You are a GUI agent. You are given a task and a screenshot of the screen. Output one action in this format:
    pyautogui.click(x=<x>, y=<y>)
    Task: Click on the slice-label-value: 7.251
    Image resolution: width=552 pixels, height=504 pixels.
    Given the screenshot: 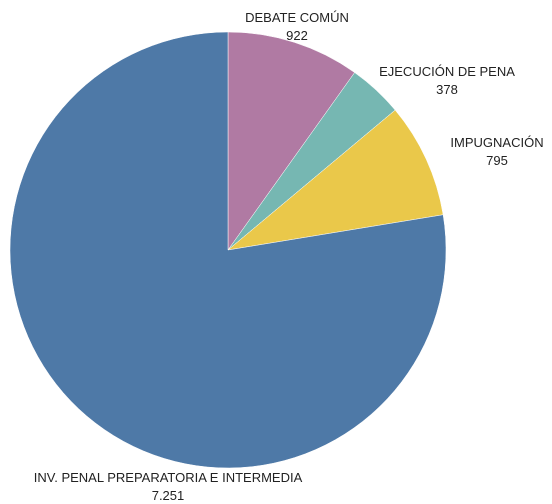 What is the action you would take?
    pyautogui.click(x=168, y=495)
    